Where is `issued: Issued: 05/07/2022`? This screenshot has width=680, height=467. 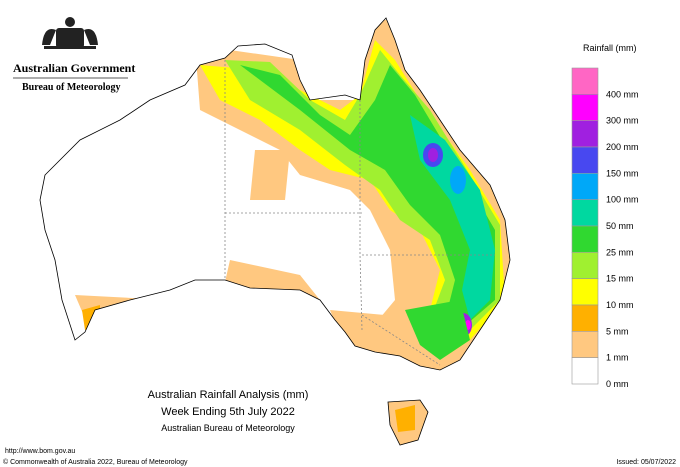 issued: Issued: 05/07/2022 is located at coordinates (646, 462).